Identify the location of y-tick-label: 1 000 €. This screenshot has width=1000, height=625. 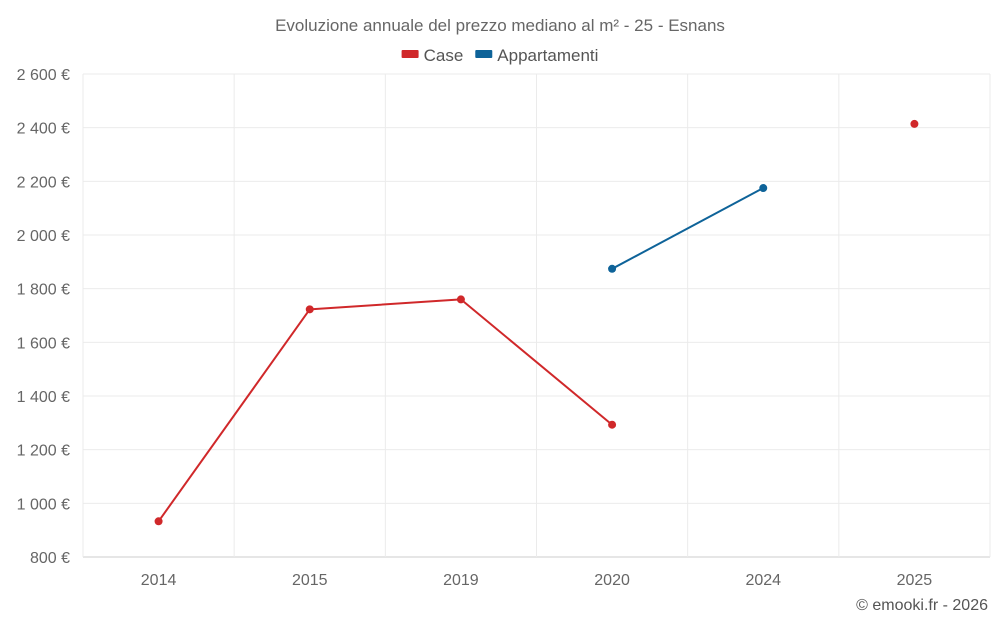
(43, 504).